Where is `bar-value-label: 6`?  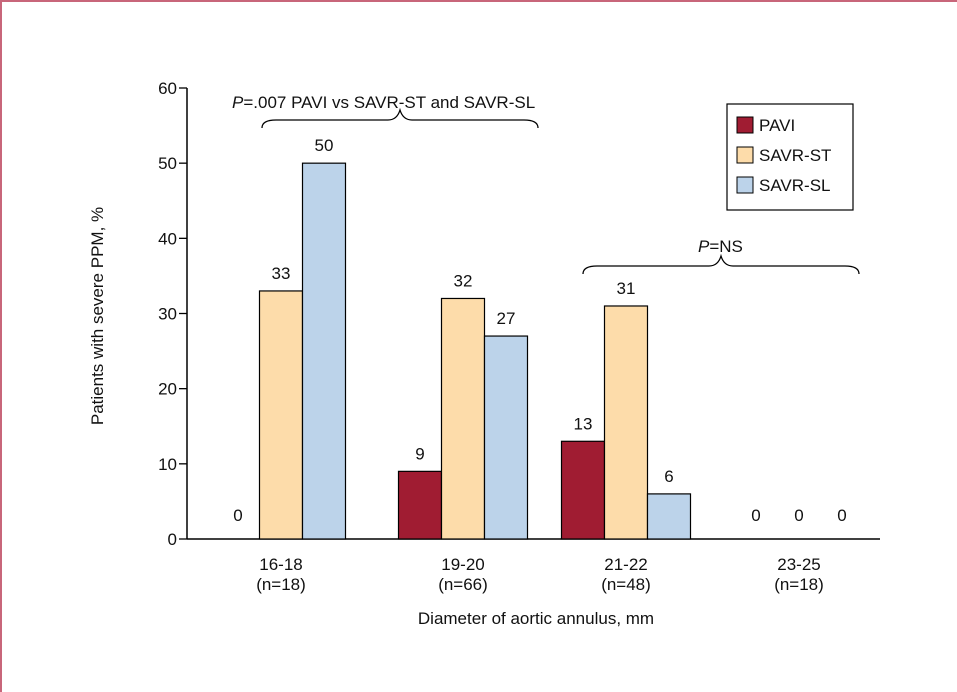 bar-value-label: 6 is located at coordinates (668, 476).